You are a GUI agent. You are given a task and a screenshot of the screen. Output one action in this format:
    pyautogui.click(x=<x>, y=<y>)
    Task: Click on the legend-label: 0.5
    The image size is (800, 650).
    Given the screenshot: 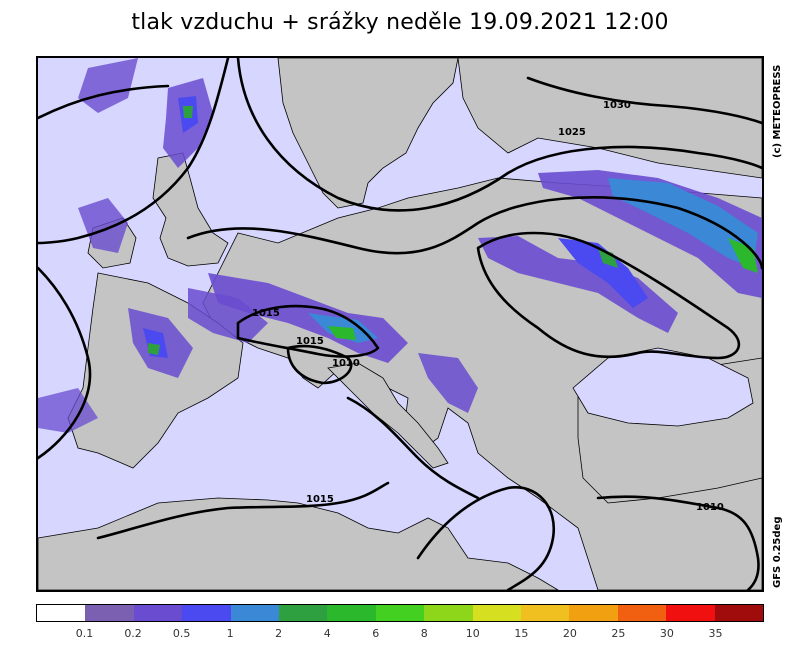 What is the action you would take?
    pyautogui.click(x=181, y=633)
    